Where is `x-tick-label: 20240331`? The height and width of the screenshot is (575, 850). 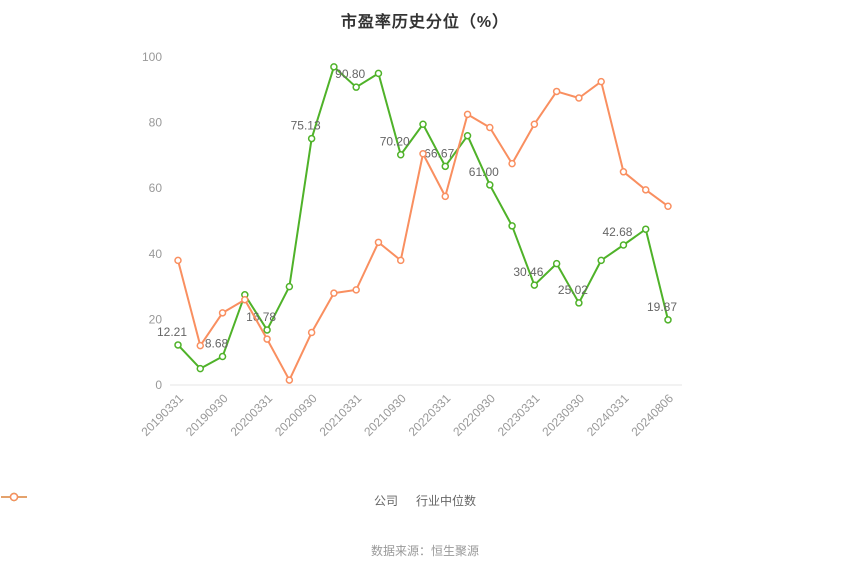
x-tick-label: 20240331 is located at coordinates (608, 415).